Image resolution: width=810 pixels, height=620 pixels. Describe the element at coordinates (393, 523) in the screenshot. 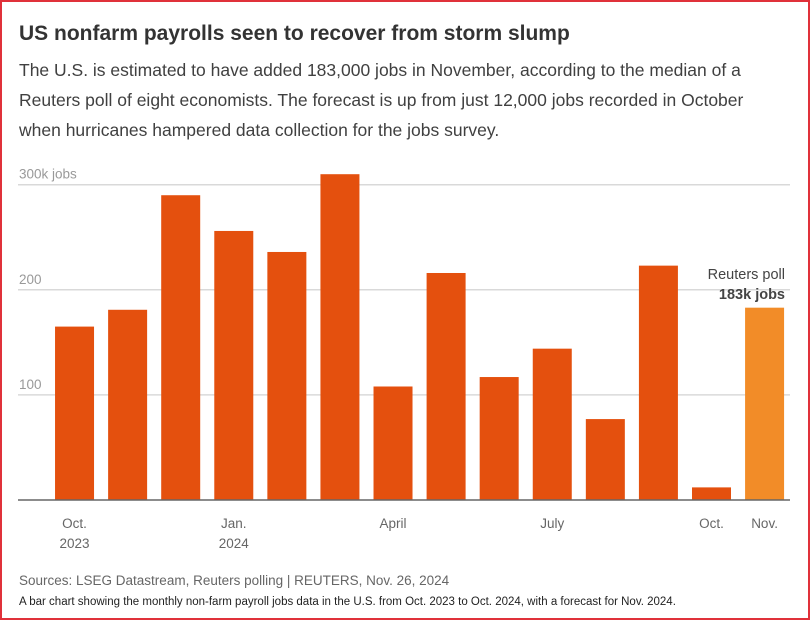

I see `x-tick-label: April` at that location.